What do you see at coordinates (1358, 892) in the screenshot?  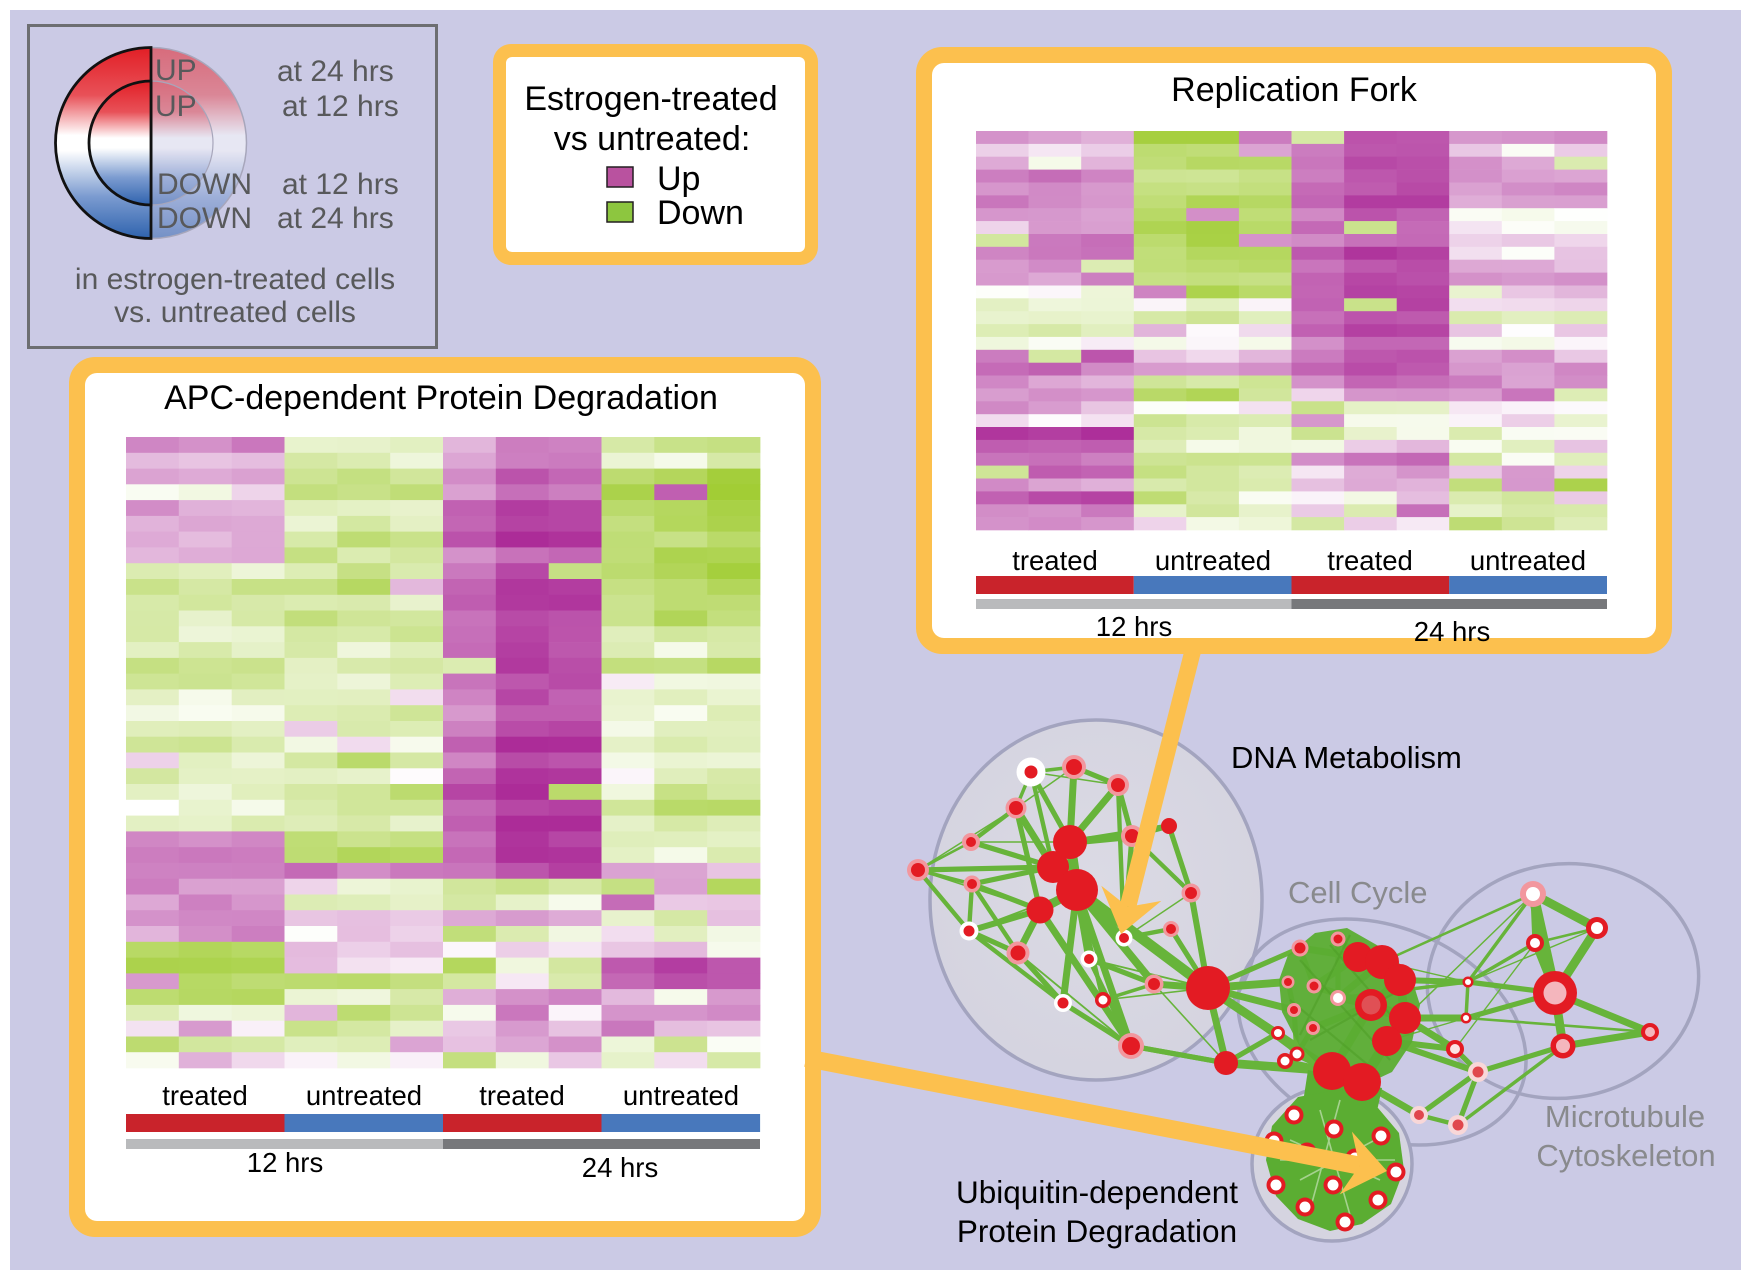 I see `svg-text: Cell Cycle` at bounding box center [1358, 892].